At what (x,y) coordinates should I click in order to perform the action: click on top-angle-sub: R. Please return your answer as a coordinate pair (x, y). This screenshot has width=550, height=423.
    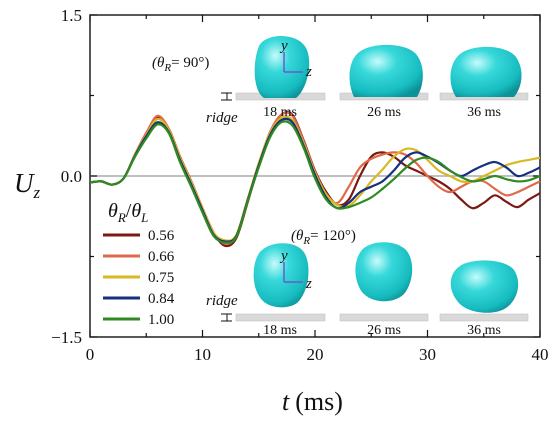
    Looking at the image, I should click on (167, 68).